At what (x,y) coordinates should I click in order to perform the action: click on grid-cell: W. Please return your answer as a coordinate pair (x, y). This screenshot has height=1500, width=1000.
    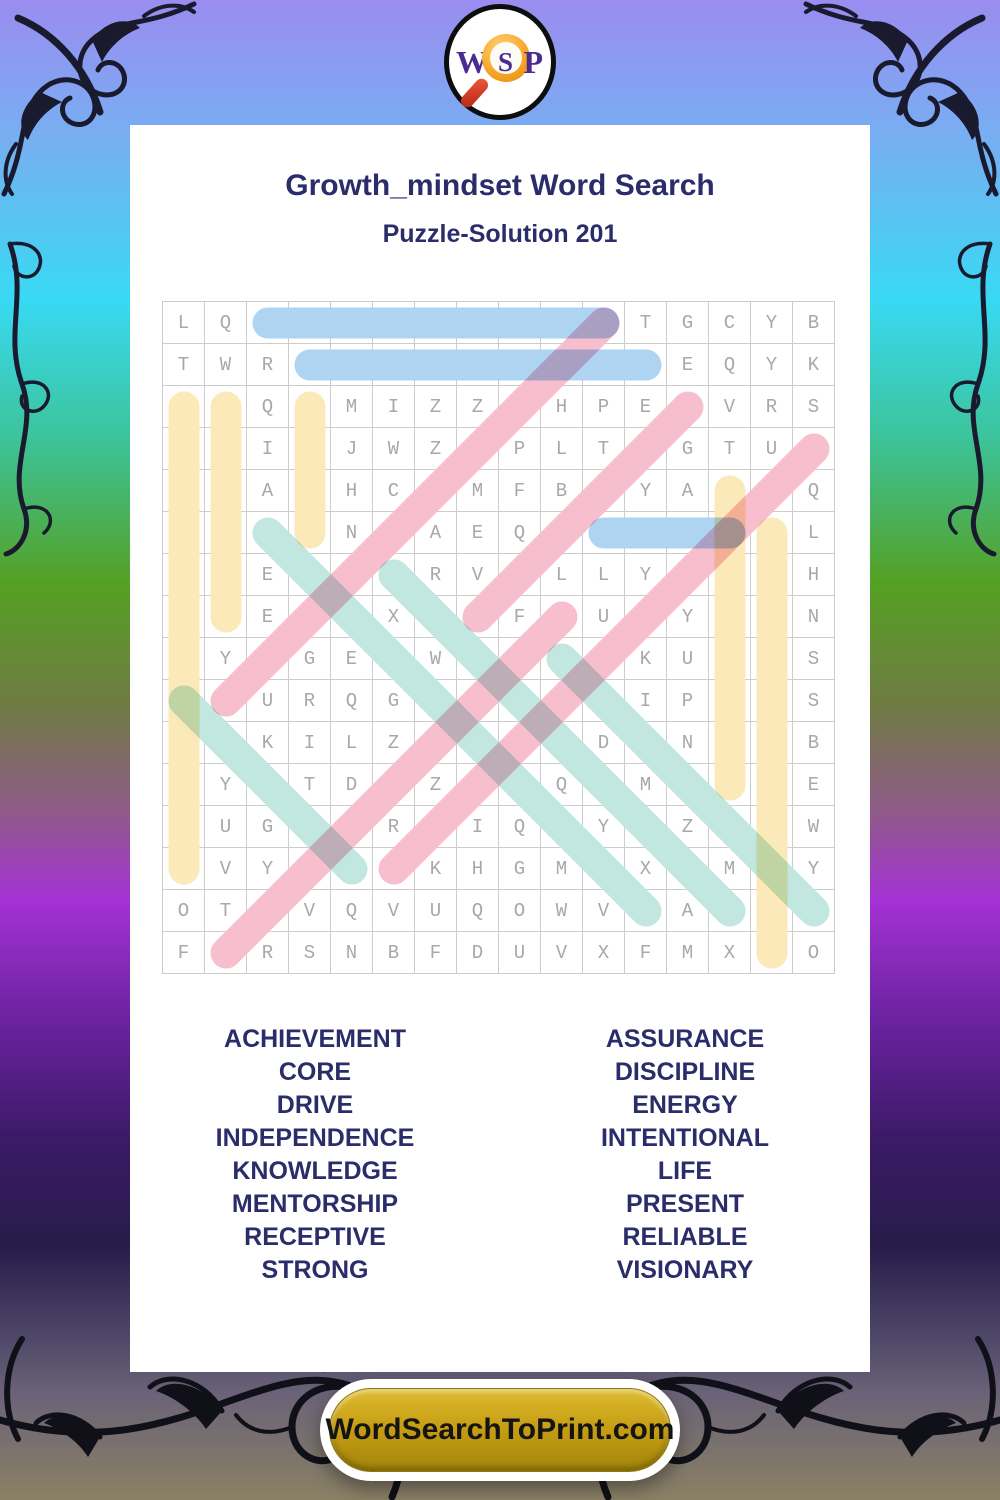
    Looking at the image, I should click on (814, 827).